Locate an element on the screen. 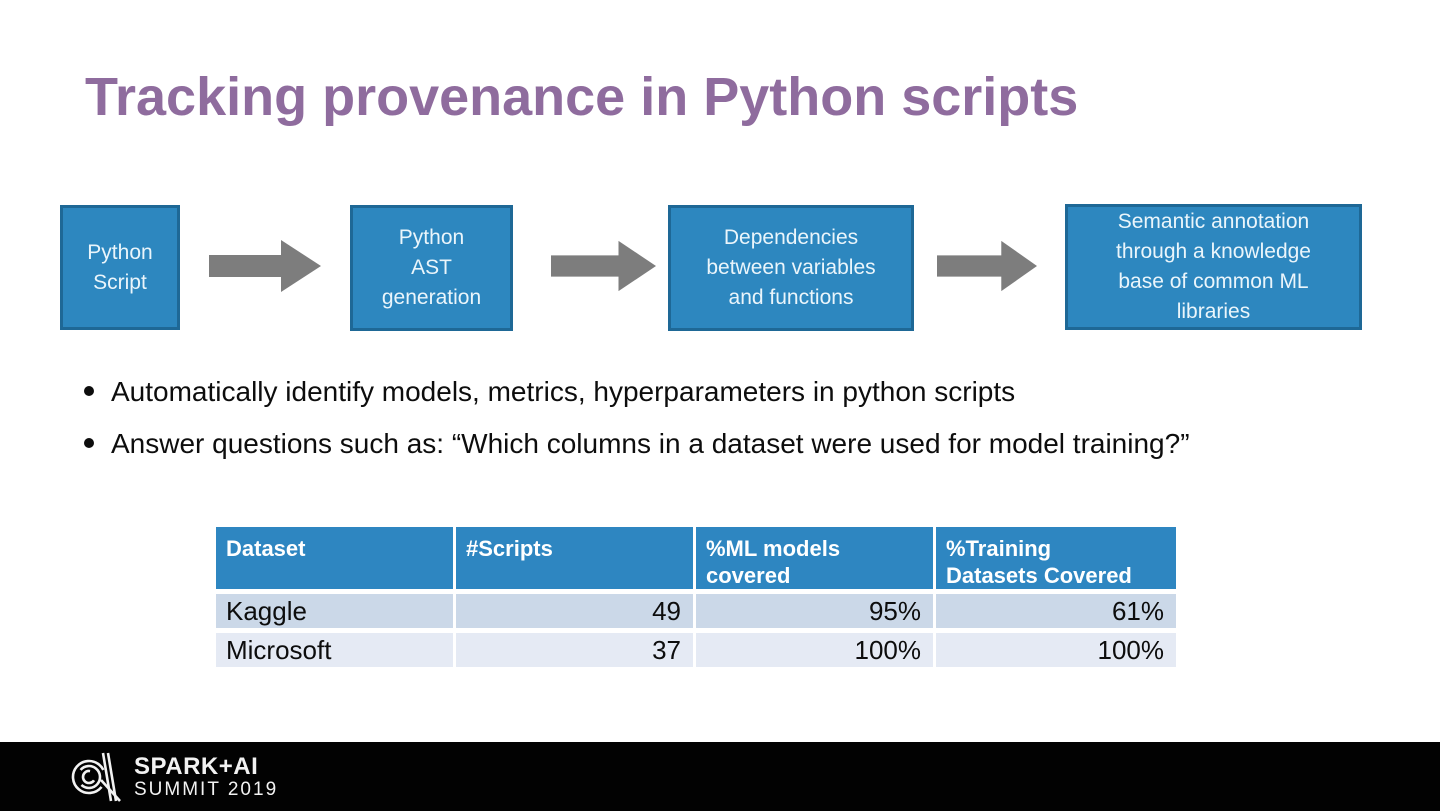  slide-title: Tracking provenance in Python scripts is located at coordinates (582, 97).